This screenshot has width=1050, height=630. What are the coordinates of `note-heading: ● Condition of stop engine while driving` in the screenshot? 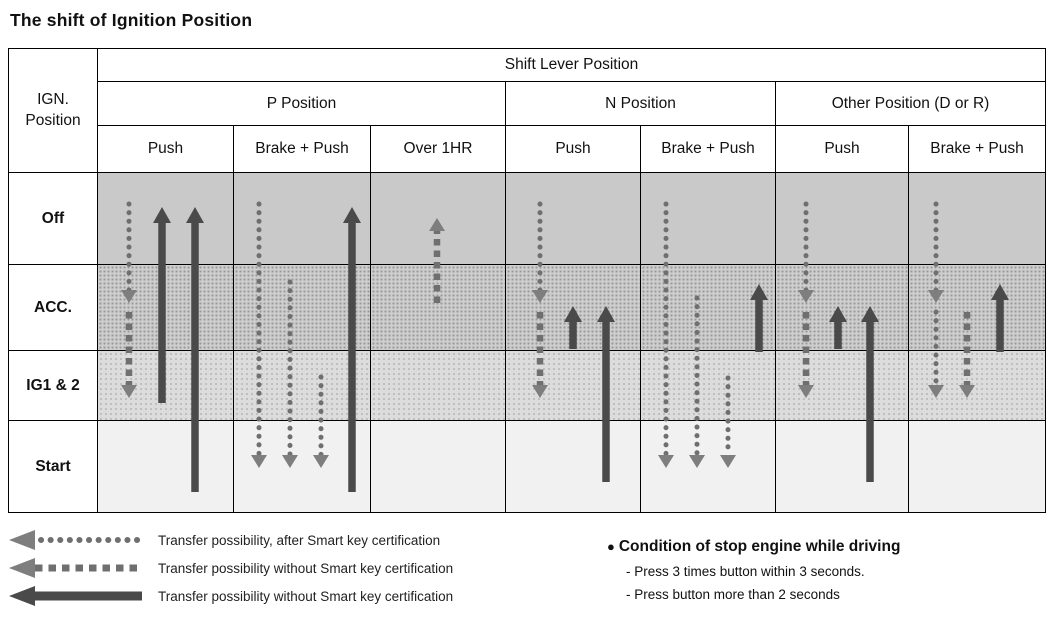 It's located at (753, 547).